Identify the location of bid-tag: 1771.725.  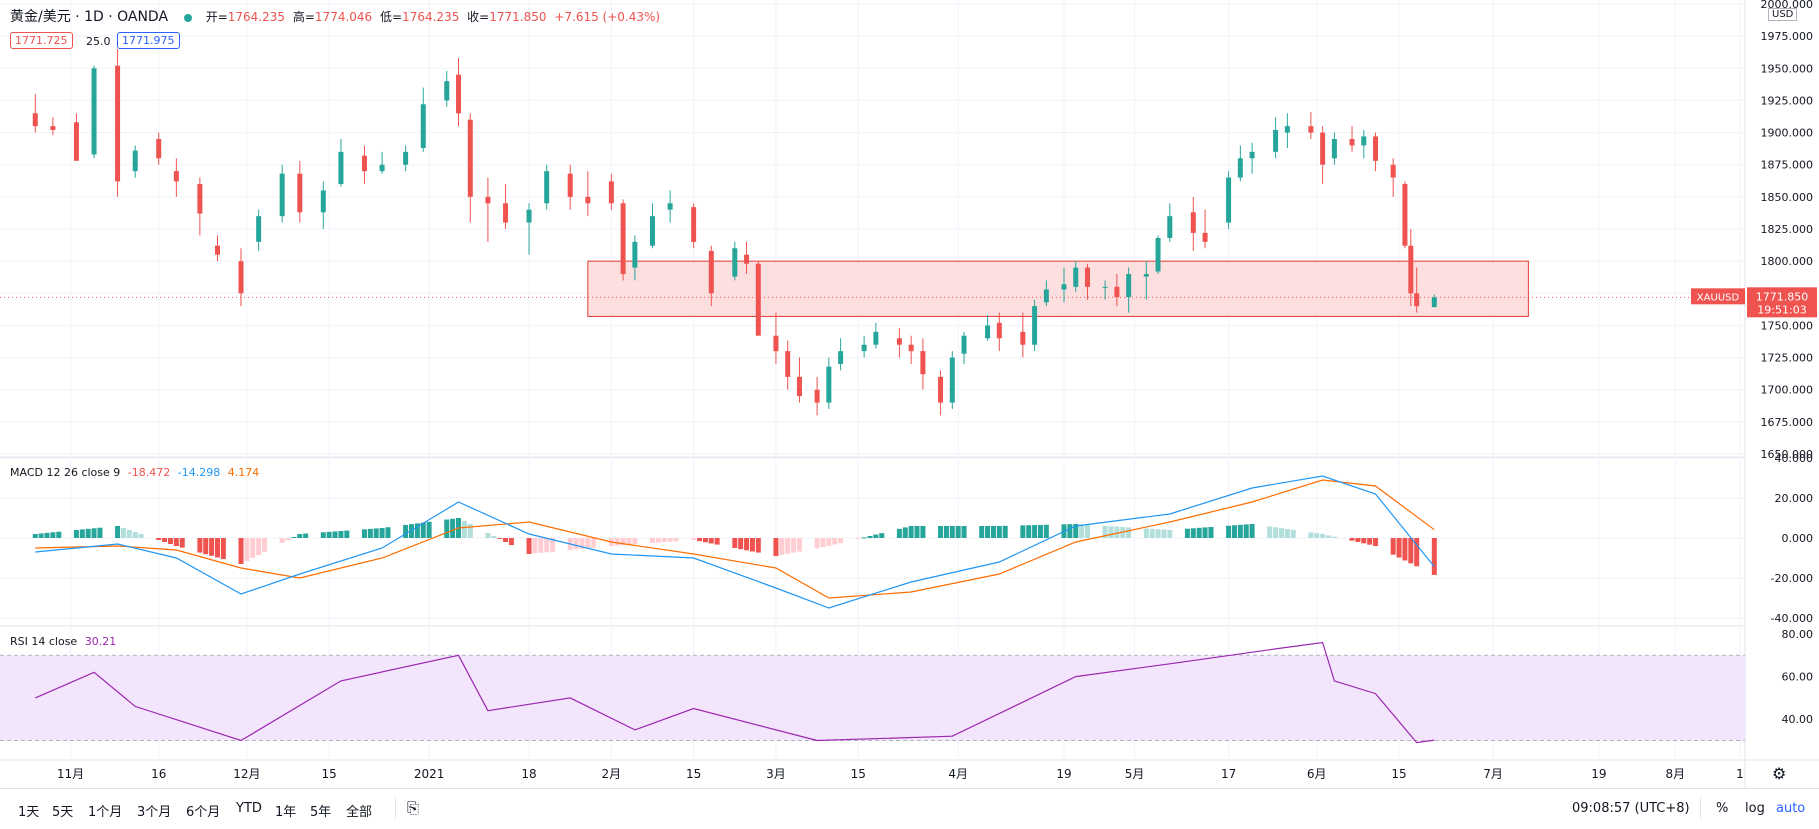
(41, 40).